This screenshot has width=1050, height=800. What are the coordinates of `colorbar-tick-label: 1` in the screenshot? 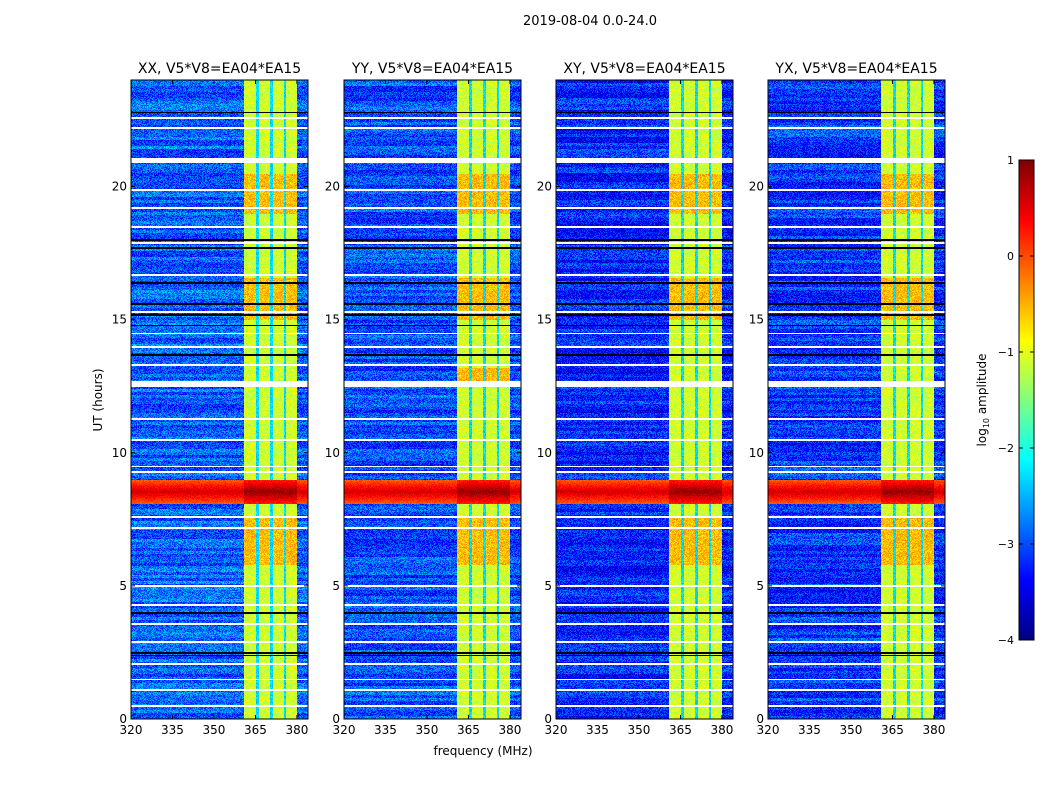 It's located at (1010, 160).